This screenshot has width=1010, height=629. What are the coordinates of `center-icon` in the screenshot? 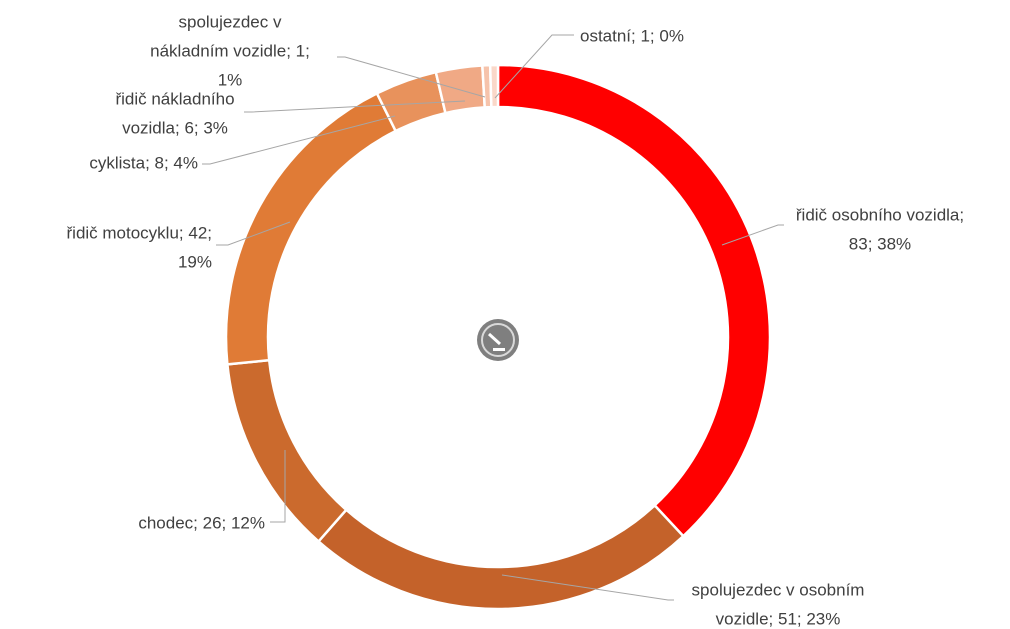 It's located at (498, 340).